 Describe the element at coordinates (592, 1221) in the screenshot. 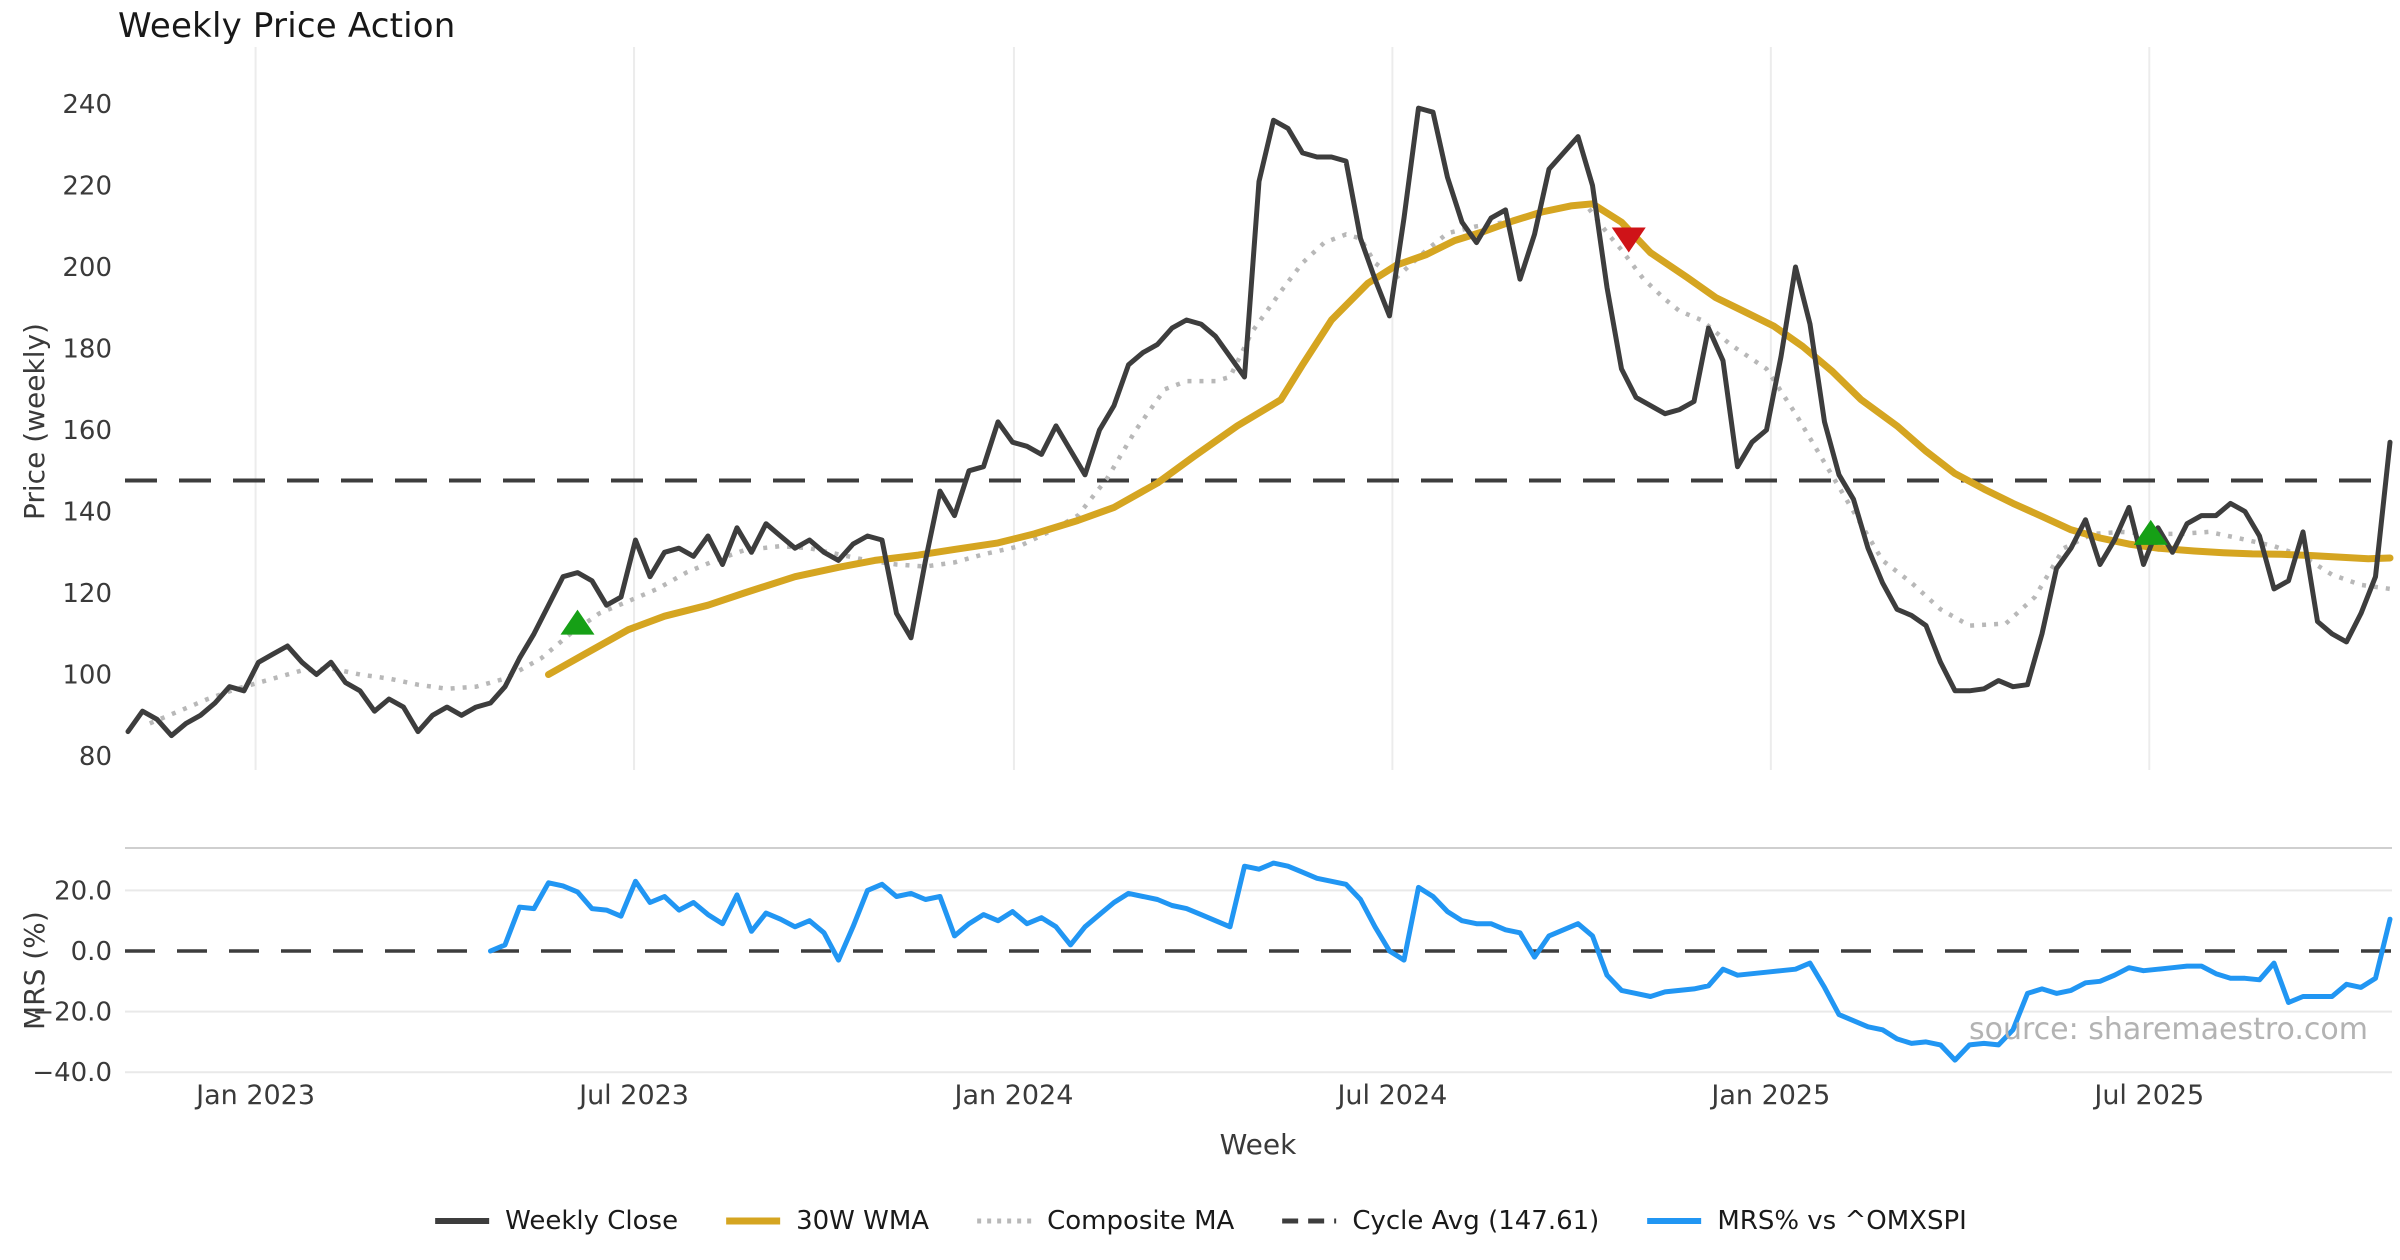

I see `legend-label: Weekly Close` at that location.